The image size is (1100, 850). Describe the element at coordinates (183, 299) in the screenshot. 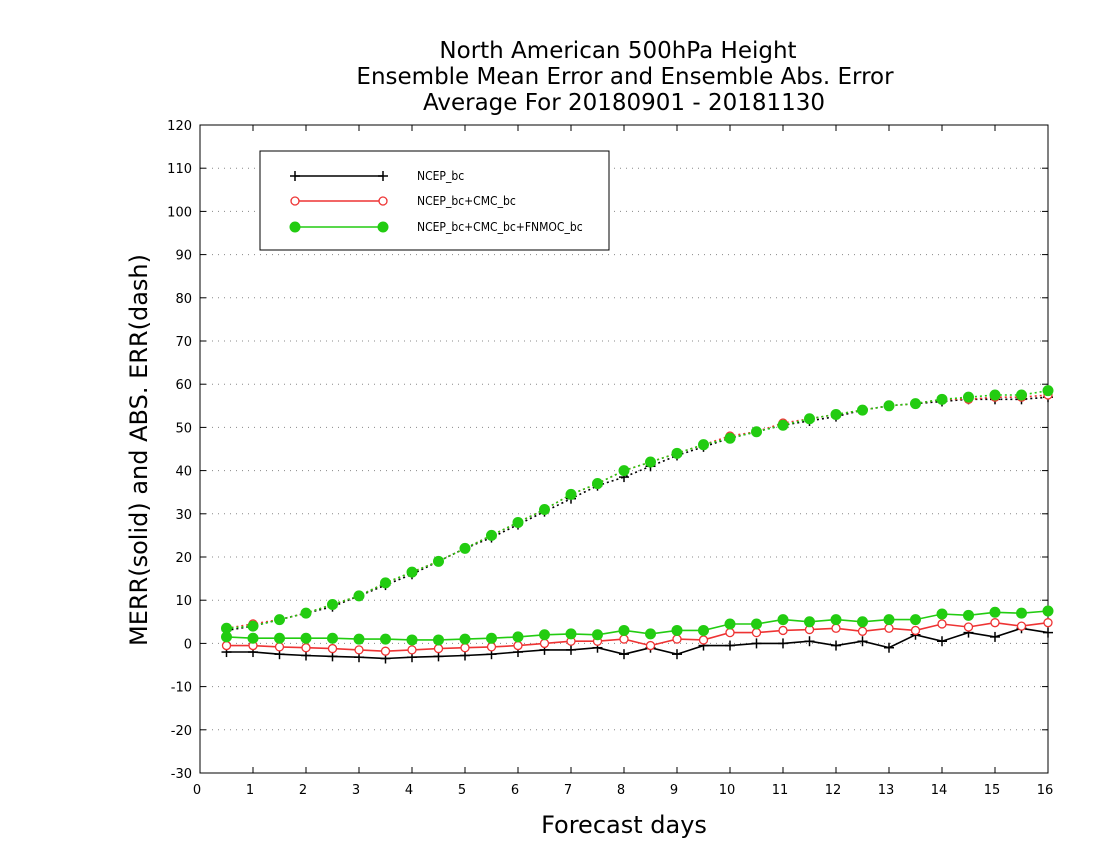

I see `y-tick-label: 80` at that location.